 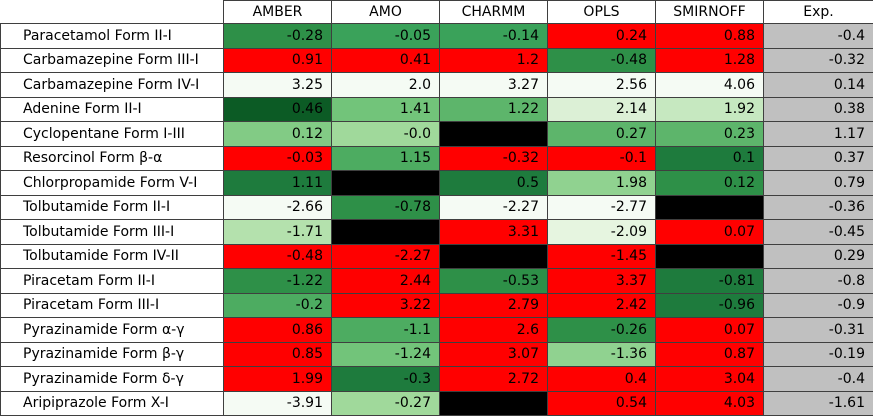 What do you see at coordinates (818, 330) in the screenshot?
I see `experimental-value-cell: -0.31` at bounding box center [818, 330].